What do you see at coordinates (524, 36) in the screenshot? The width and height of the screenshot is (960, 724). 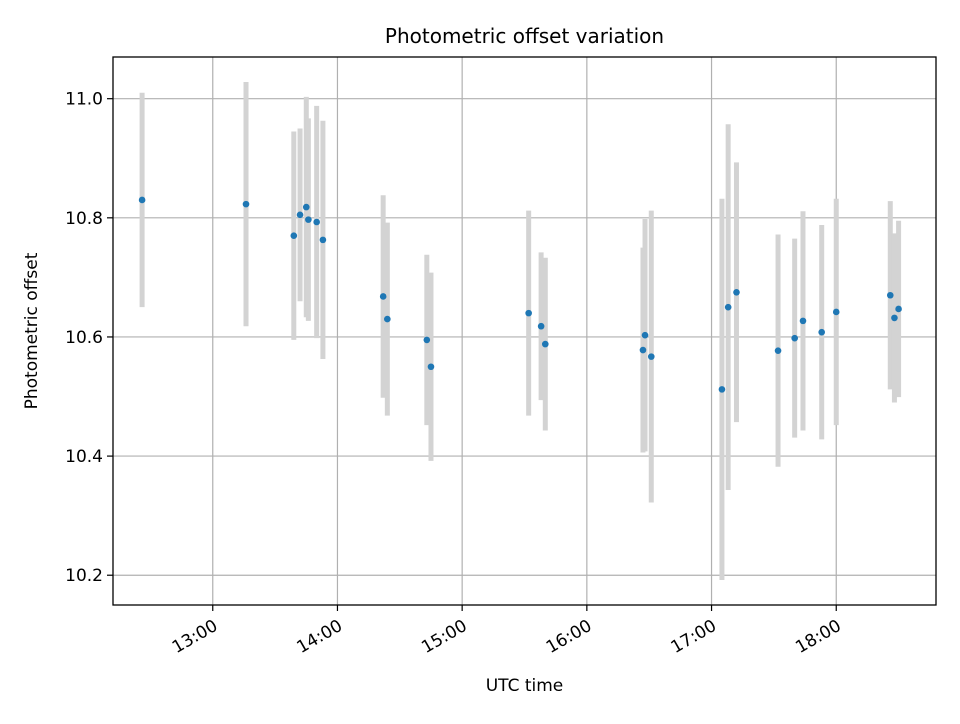 I see `chart-title: Photometric offset variation` at bounding box center [524, 36].